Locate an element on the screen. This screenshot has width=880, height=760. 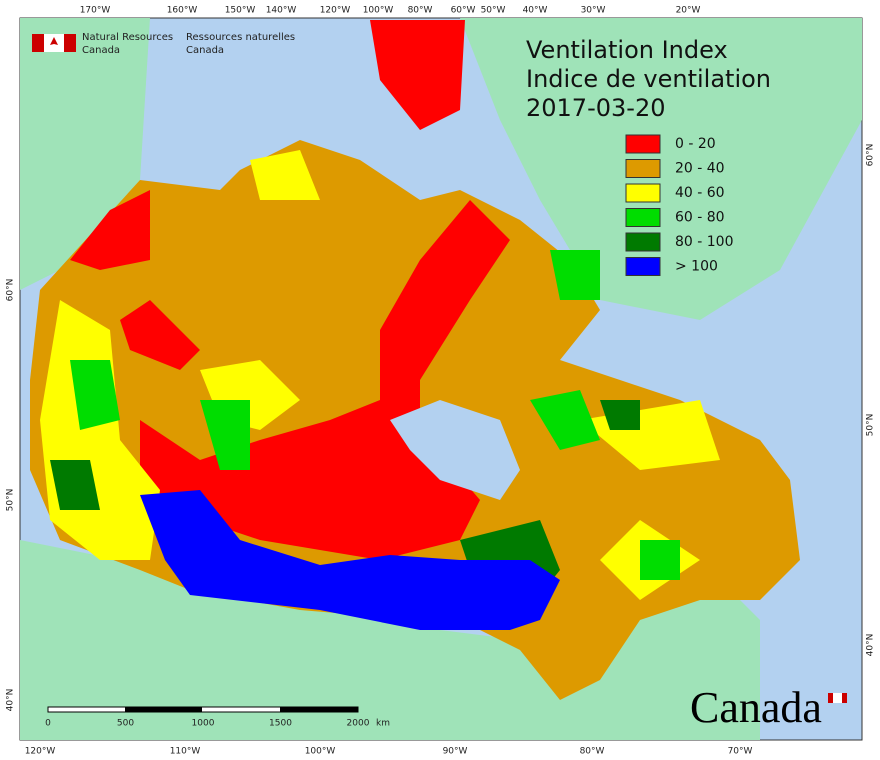
lon-label: 40°W is located at coordinates (535, 11).